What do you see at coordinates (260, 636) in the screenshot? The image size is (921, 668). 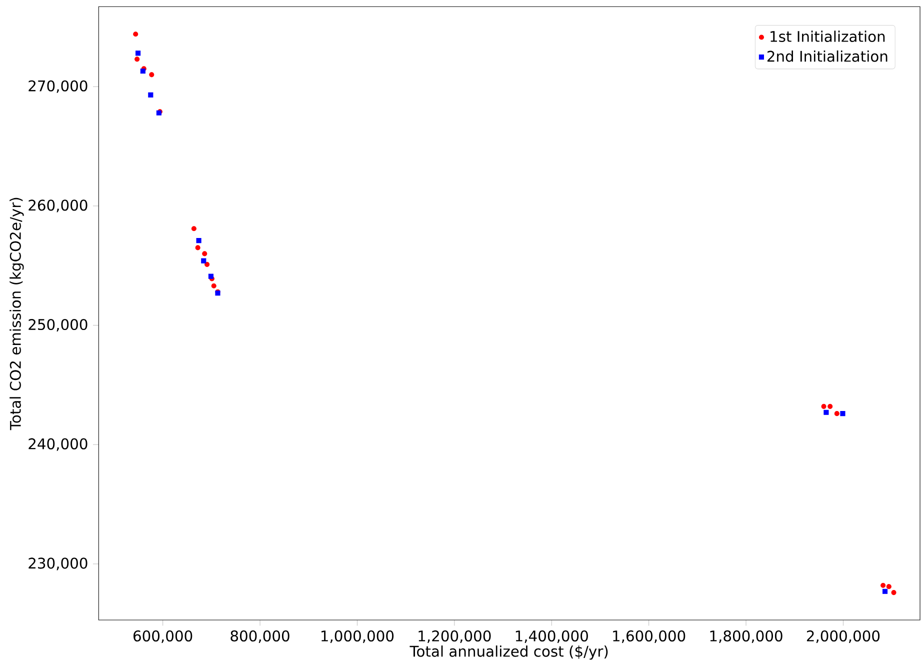 I see `x-tick-label: 800,000` at bounding box center [260, 636].